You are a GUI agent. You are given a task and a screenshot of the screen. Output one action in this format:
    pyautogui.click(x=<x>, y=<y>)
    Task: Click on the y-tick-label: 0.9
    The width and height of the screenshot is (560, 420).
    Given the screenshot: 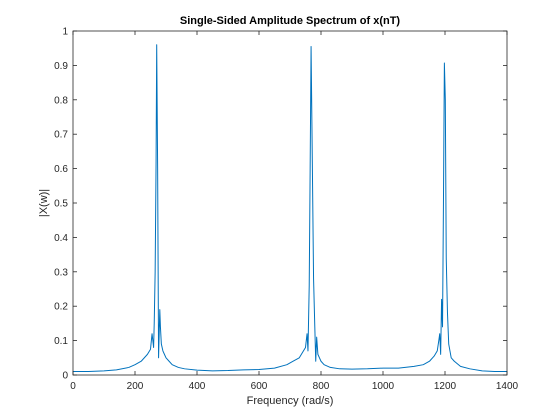 What is the action you would take?
    pyautogui.click(x=61, y=66)
    